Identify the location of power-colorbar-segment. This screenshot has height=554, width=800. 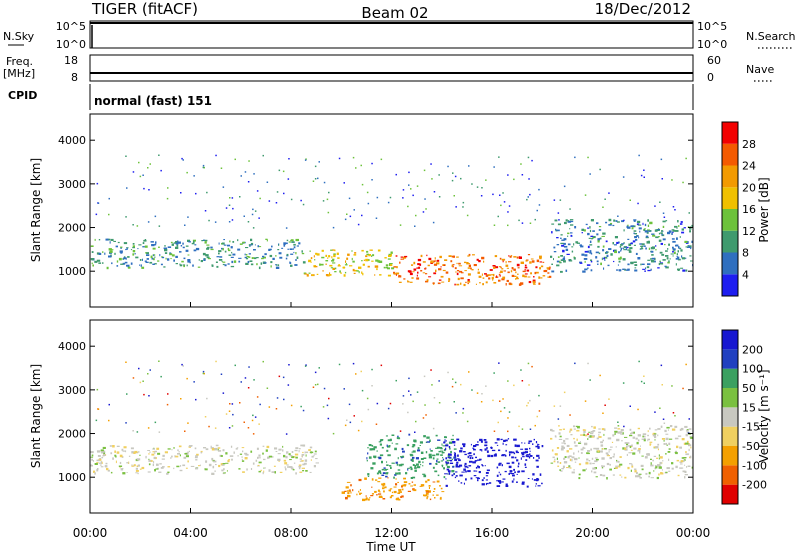
(730, 241).